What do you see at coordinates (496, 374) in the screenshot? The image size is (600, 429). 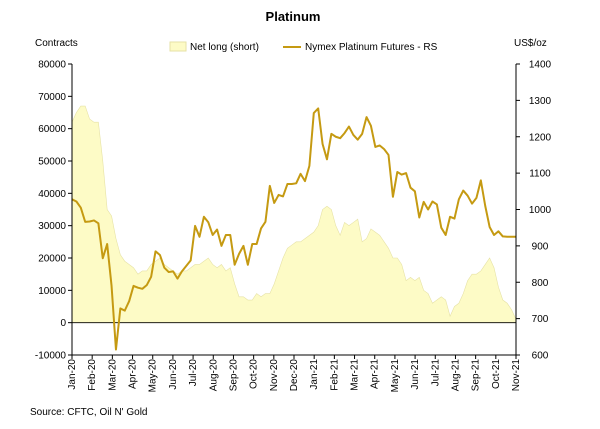 I see `x-tick-label: Oct-21` at bounding box center [496, 374].